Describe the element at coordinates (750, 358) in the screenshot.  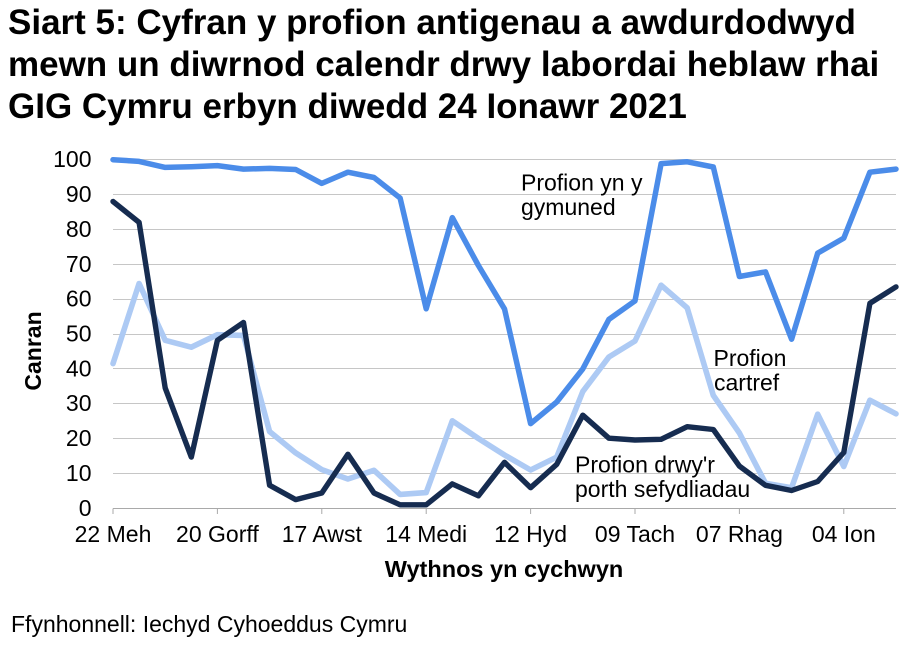
I see `svg-text: Profion` at that location.